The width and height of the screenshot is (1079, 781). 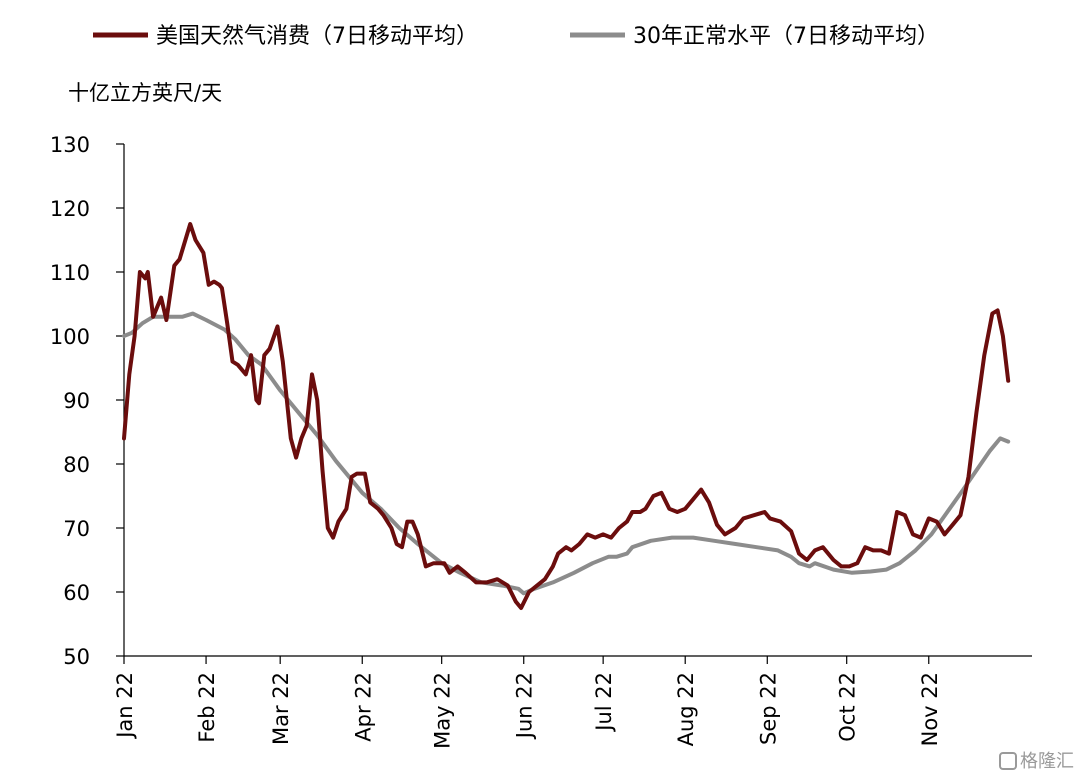 I want to click on watermark-text: 格隆汇, so click(x=1047, y=761).